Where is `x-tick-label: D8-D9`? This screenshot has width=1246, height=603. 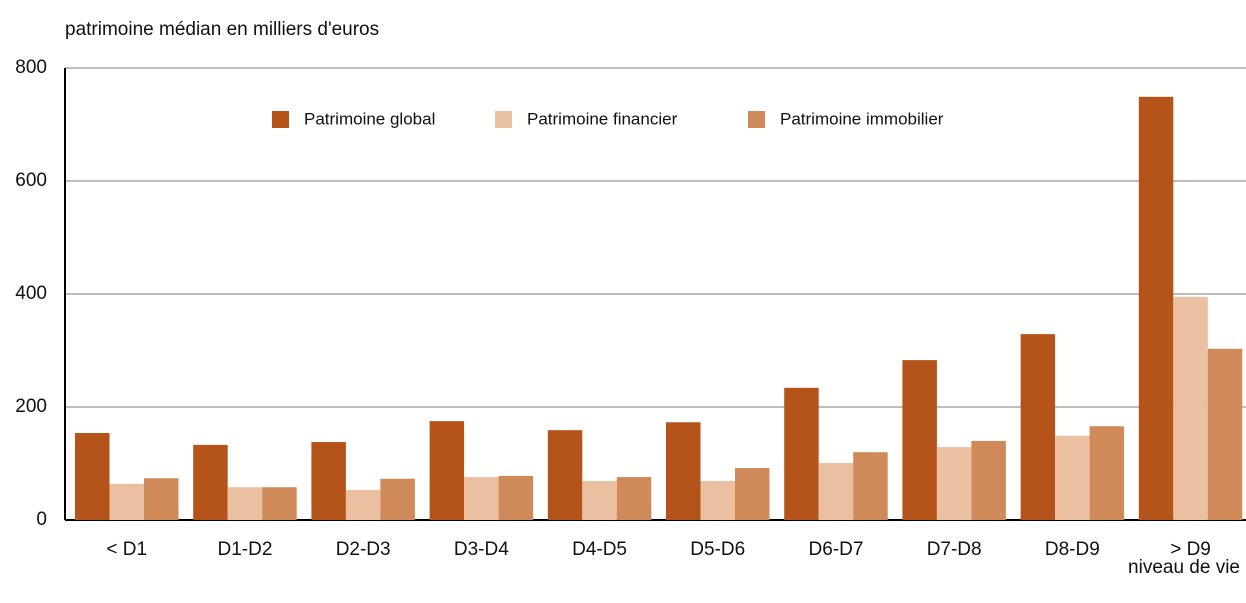 x-tick-label: D8-D9 is located at coordinates (1072, 549).